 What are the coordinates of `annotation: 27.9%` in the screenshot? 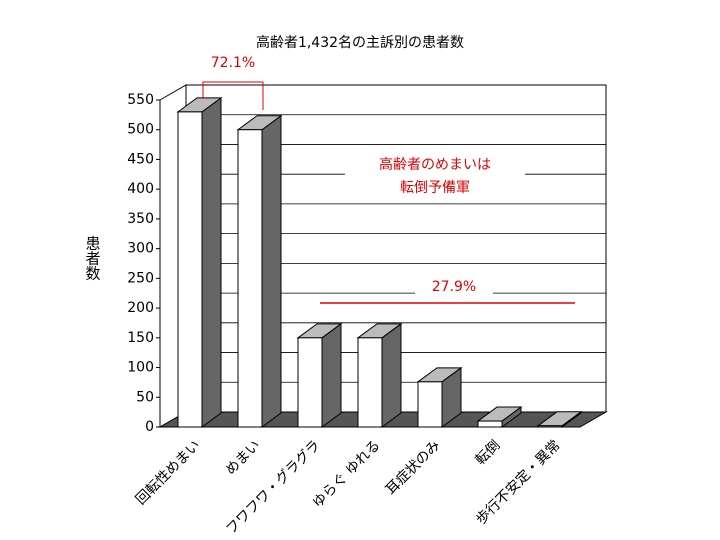 It's located at (454, 287).